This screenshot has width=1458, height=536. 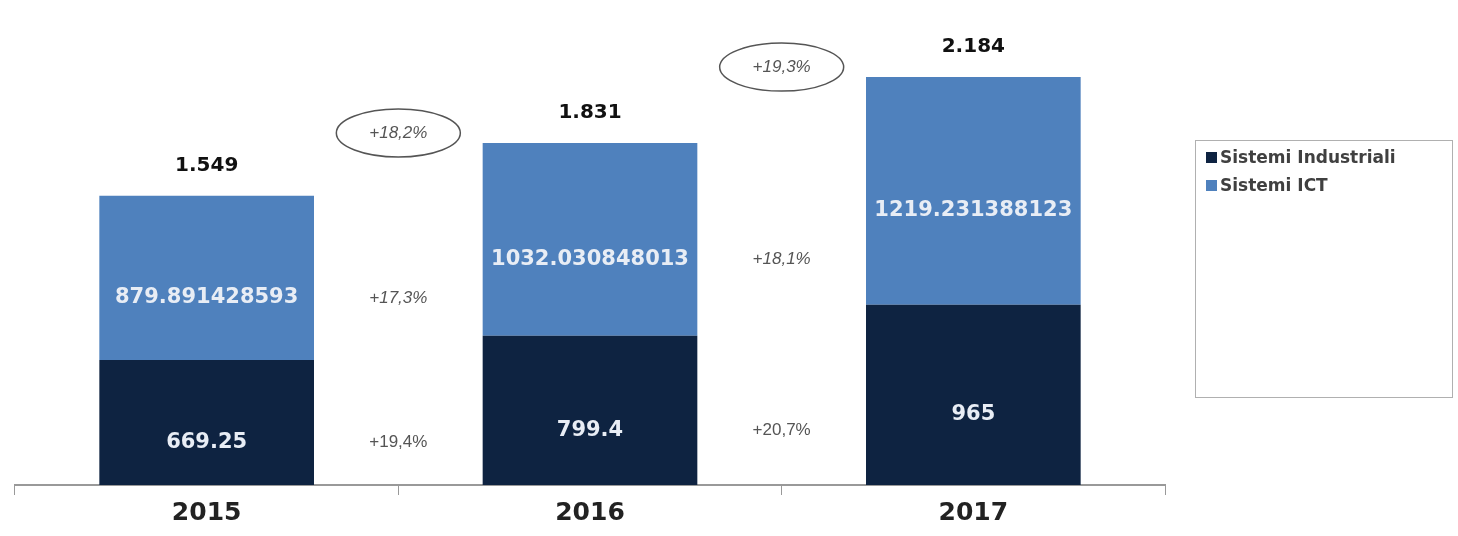 What do you see at coordinates (973, 45) in the screenshot?
I see `total-label: 2.184` at bounding box center [973, 45].